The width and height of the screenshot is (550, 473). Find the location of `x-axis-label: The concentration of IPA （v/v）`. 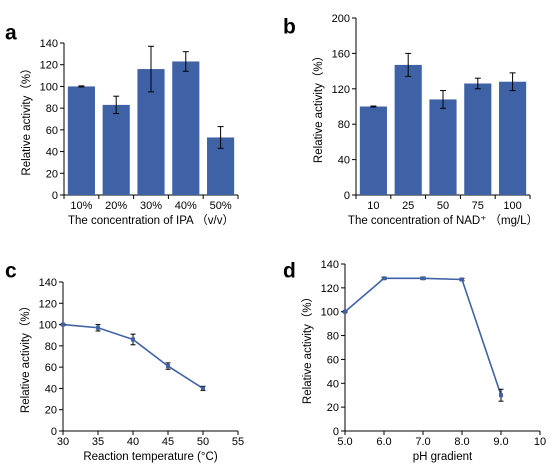

x-axis-label: The concentration of IPA （v/v） is located at coordinates (151, 220).